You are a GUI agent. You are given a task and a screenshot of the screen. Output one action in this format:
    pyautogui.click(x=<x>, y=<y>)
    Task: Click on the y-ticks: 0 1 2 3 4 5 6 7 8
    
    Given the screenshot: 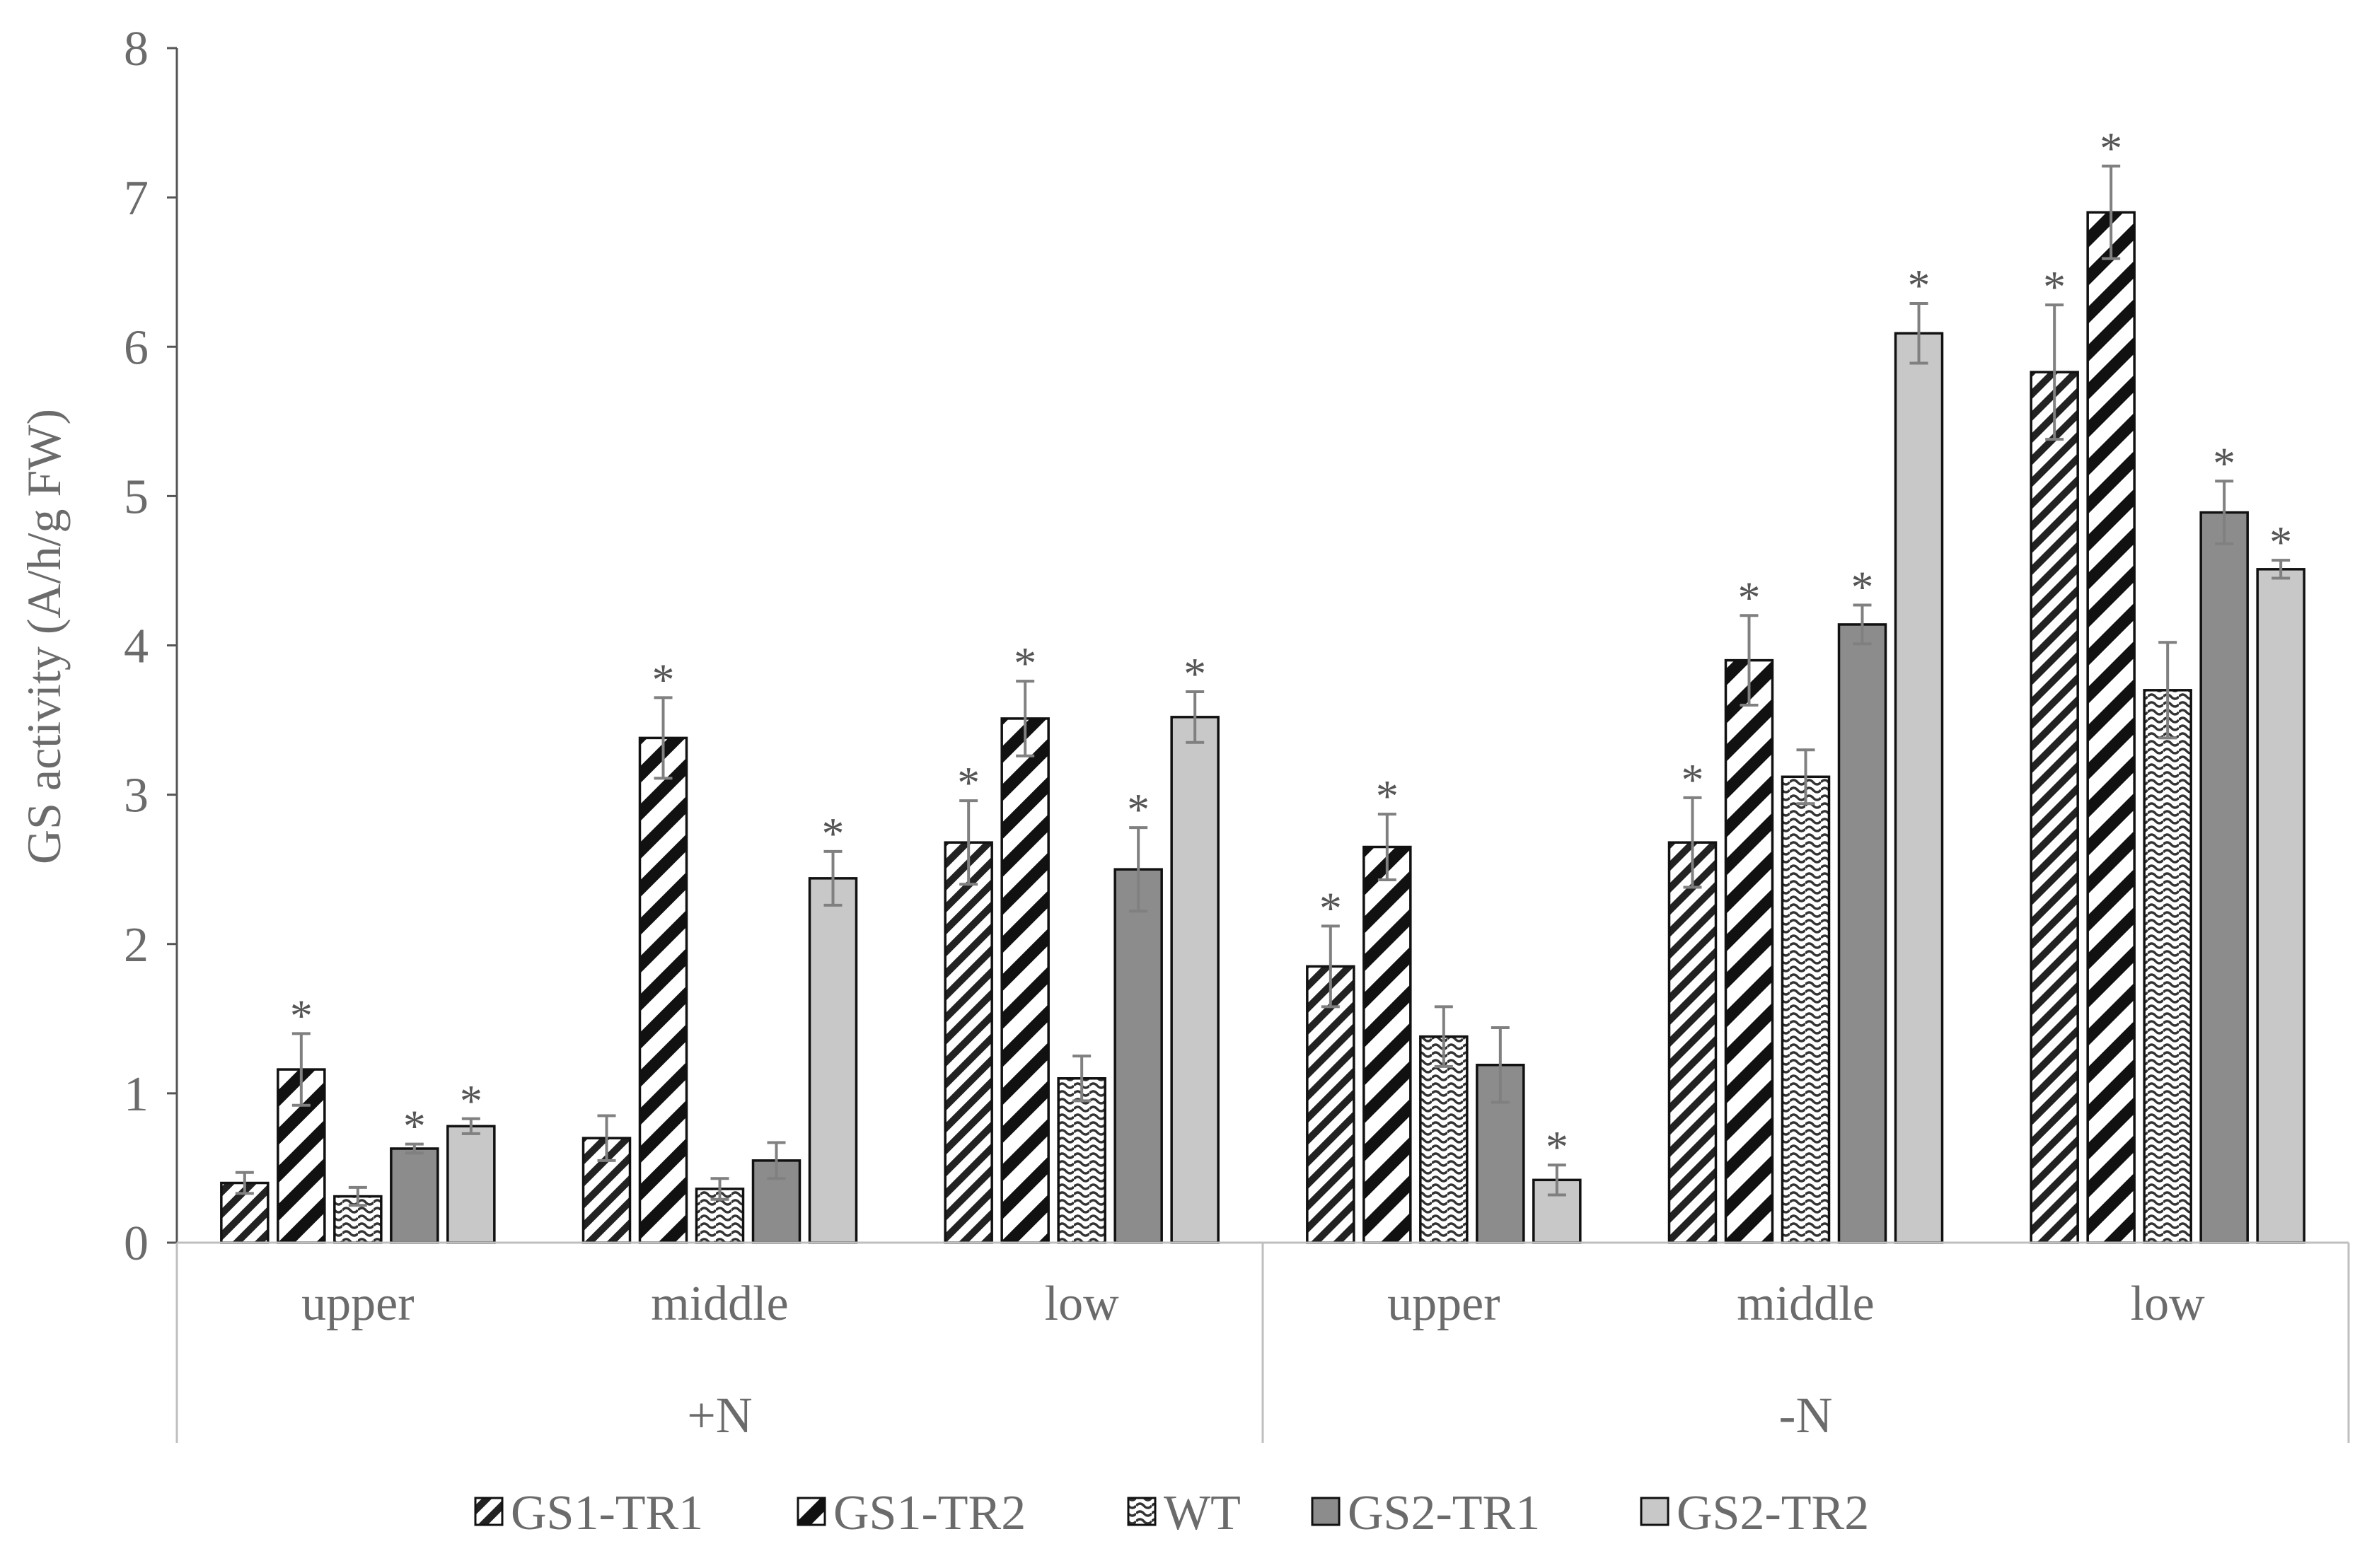 What is the action you would take?
    pyautogui.click(x=150, y=646)
    